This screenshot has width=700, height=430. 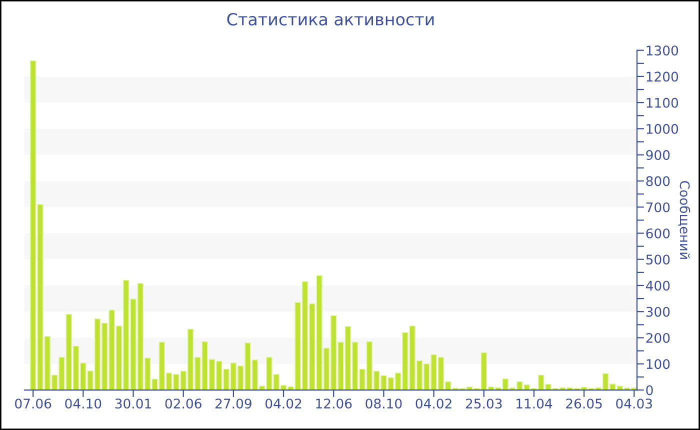 I want to click on x-tick-label: 08.10, so click(x=384, y=403).